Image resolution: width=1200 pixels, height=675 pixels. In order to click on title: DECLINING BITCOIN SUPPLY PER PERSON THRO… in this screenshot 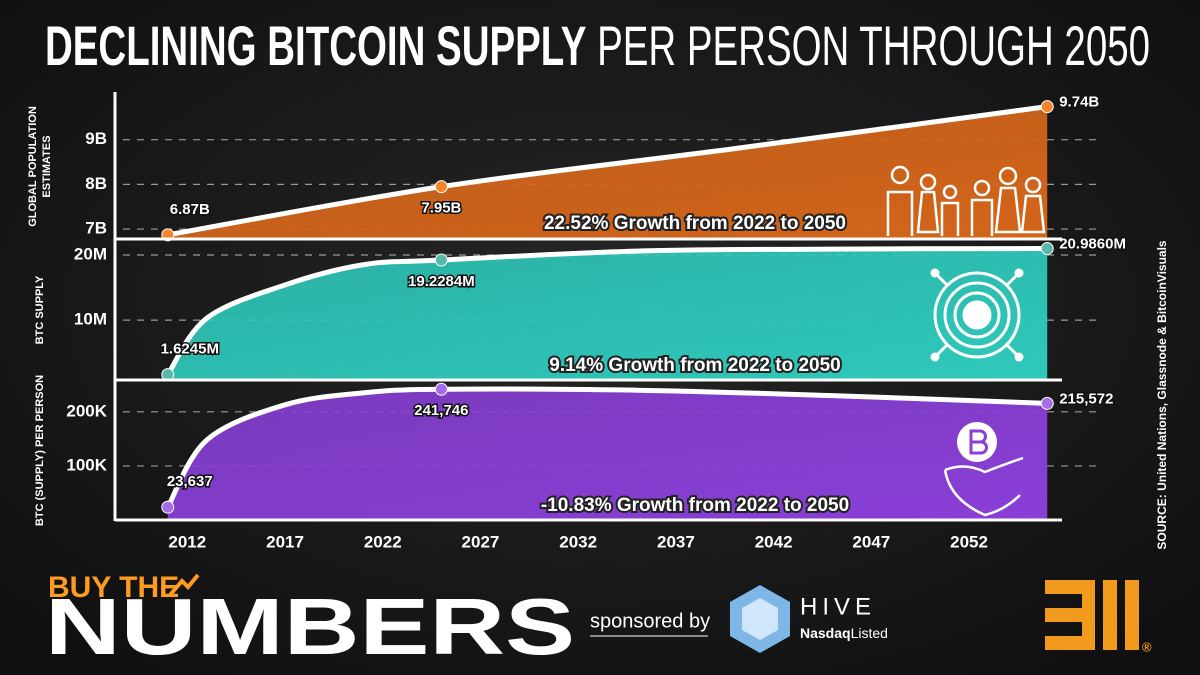, I will do `click(597, 45)`.